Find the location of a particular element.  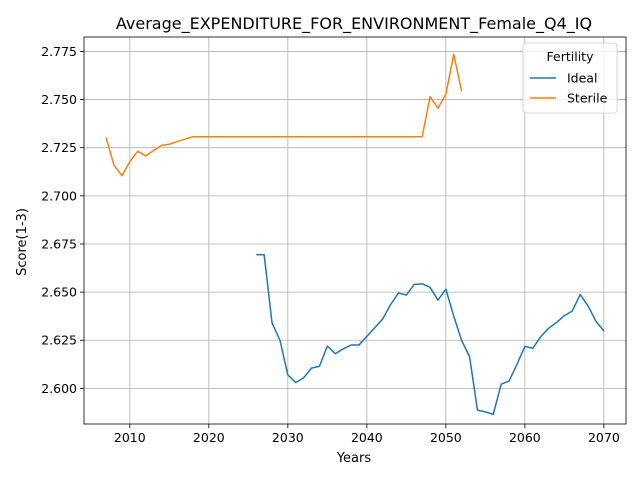

x-axis-label: Years is located at coordinates (354, 458).